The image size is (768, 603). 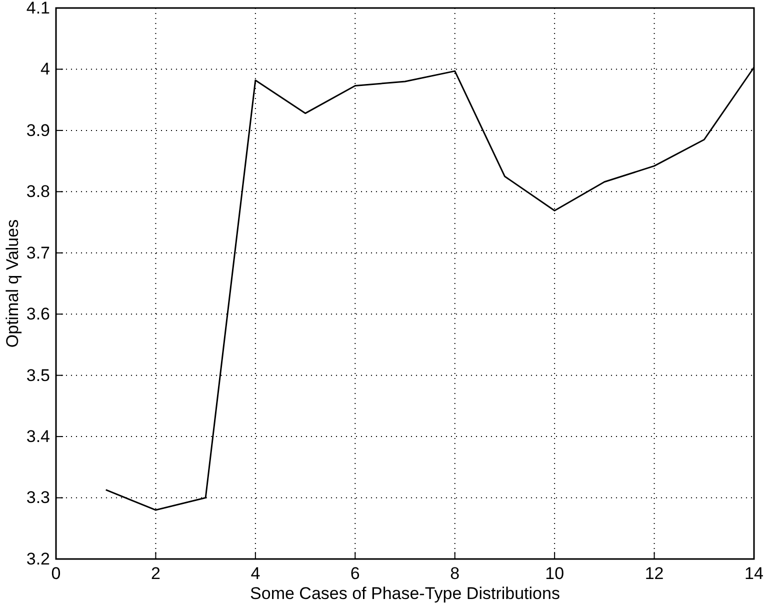 I want to click on y-tick-label: 3.6, so click(x=38, y=314).